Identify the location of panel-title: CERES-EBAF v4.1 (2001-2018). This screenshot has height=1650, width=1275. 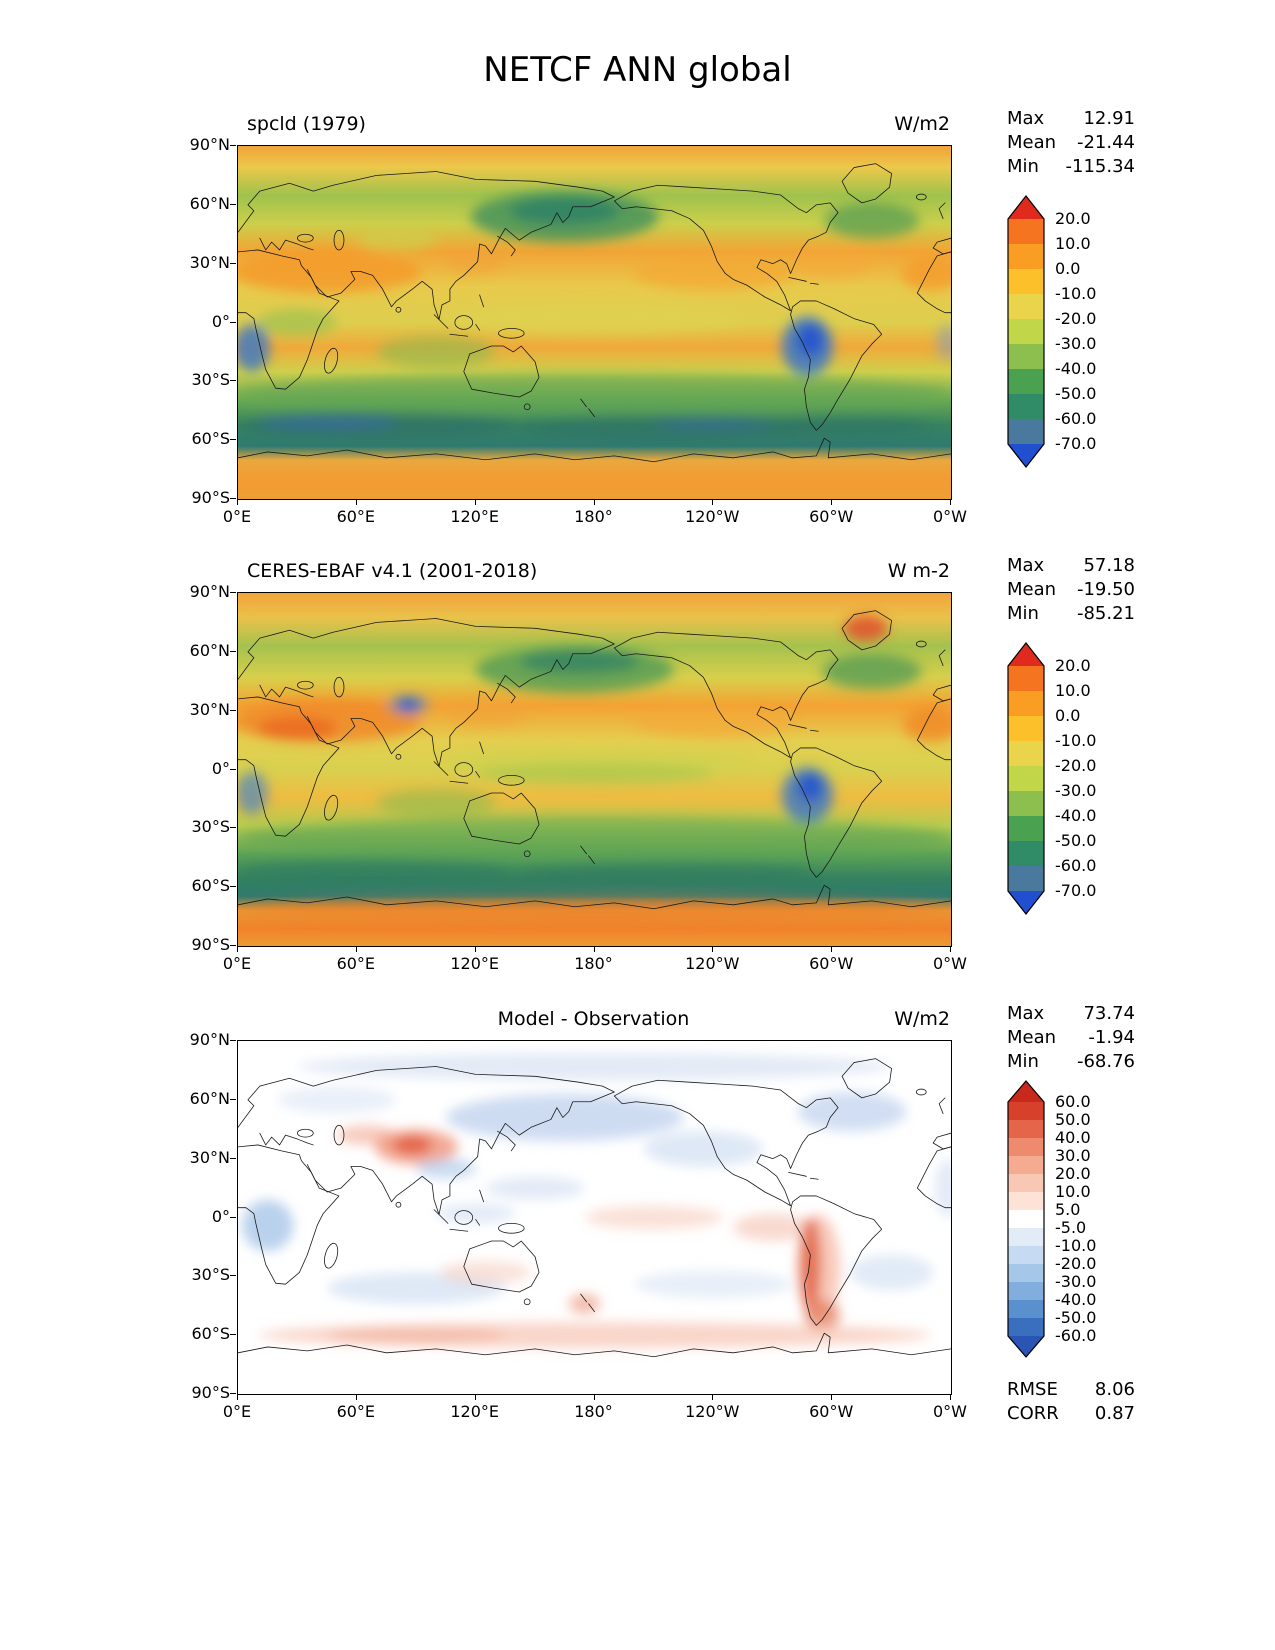
(392, 571).